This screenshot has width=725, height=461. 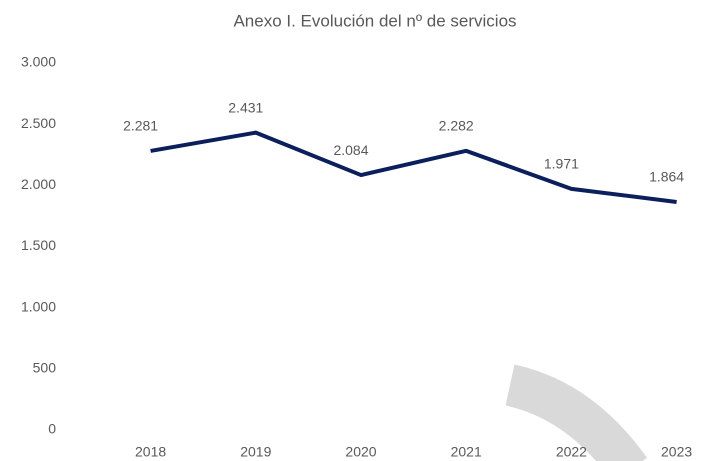 What do you see at coordinates (374, 20) in the screenshot?
I see `chart-title: Anexo I. Evolución del nº de servicios` at bounding box center [374, 20].